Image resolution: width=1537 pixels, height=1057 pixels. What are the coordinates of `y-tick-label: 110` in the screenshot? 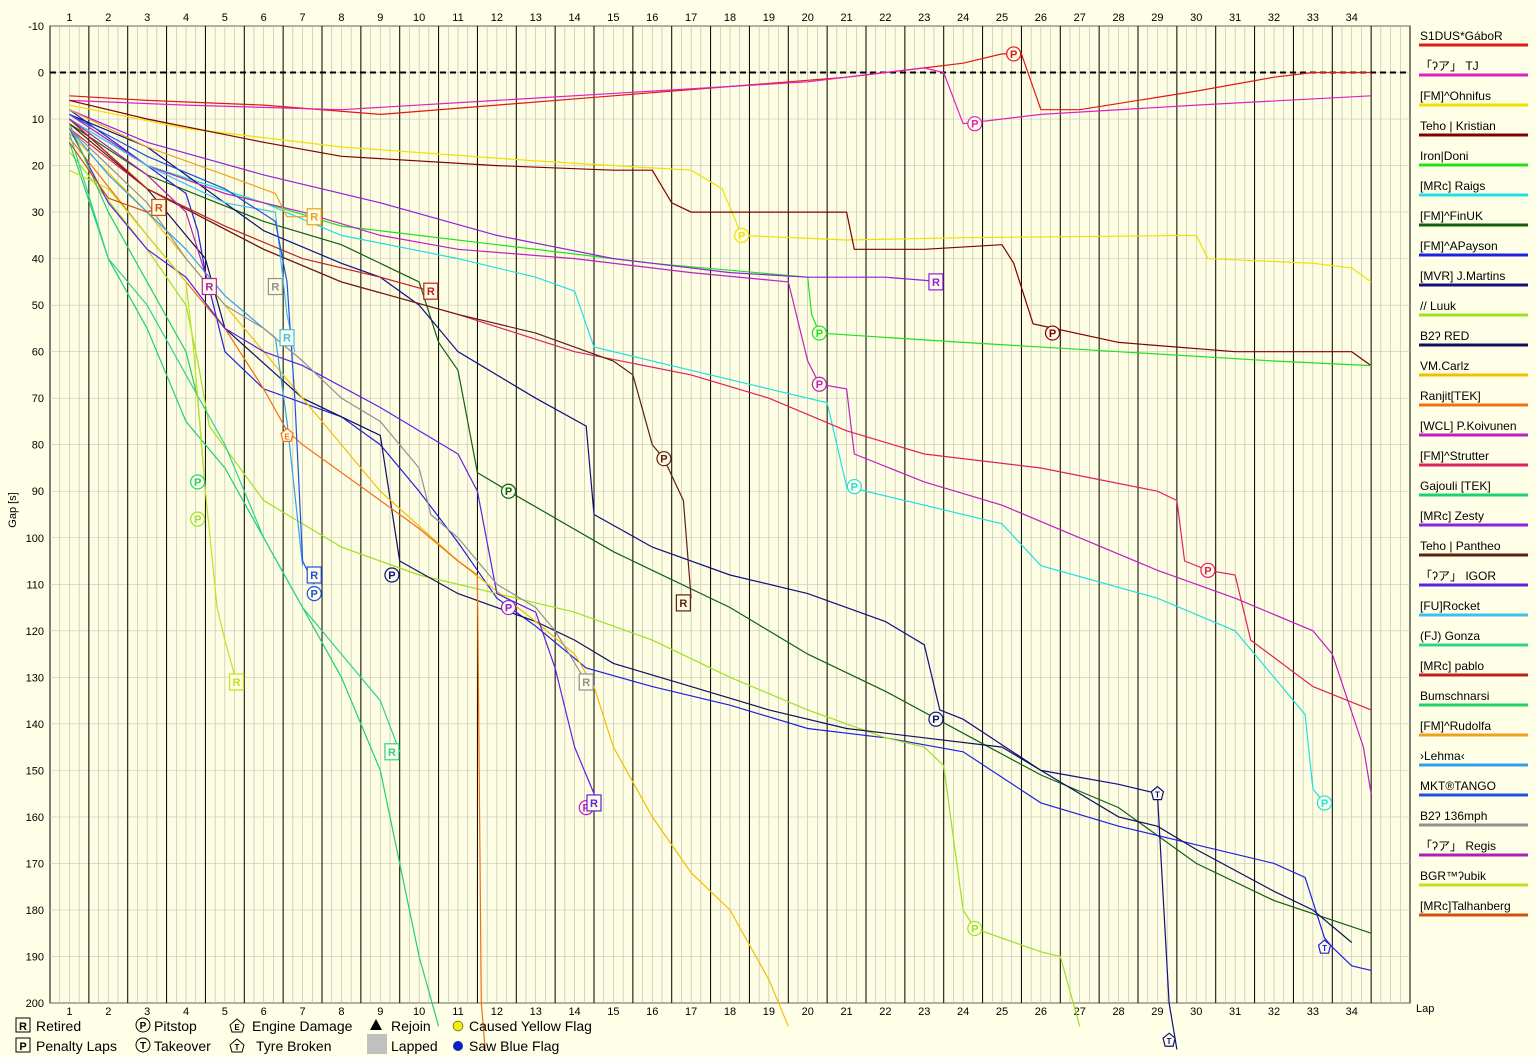 It's located at (35, 585).